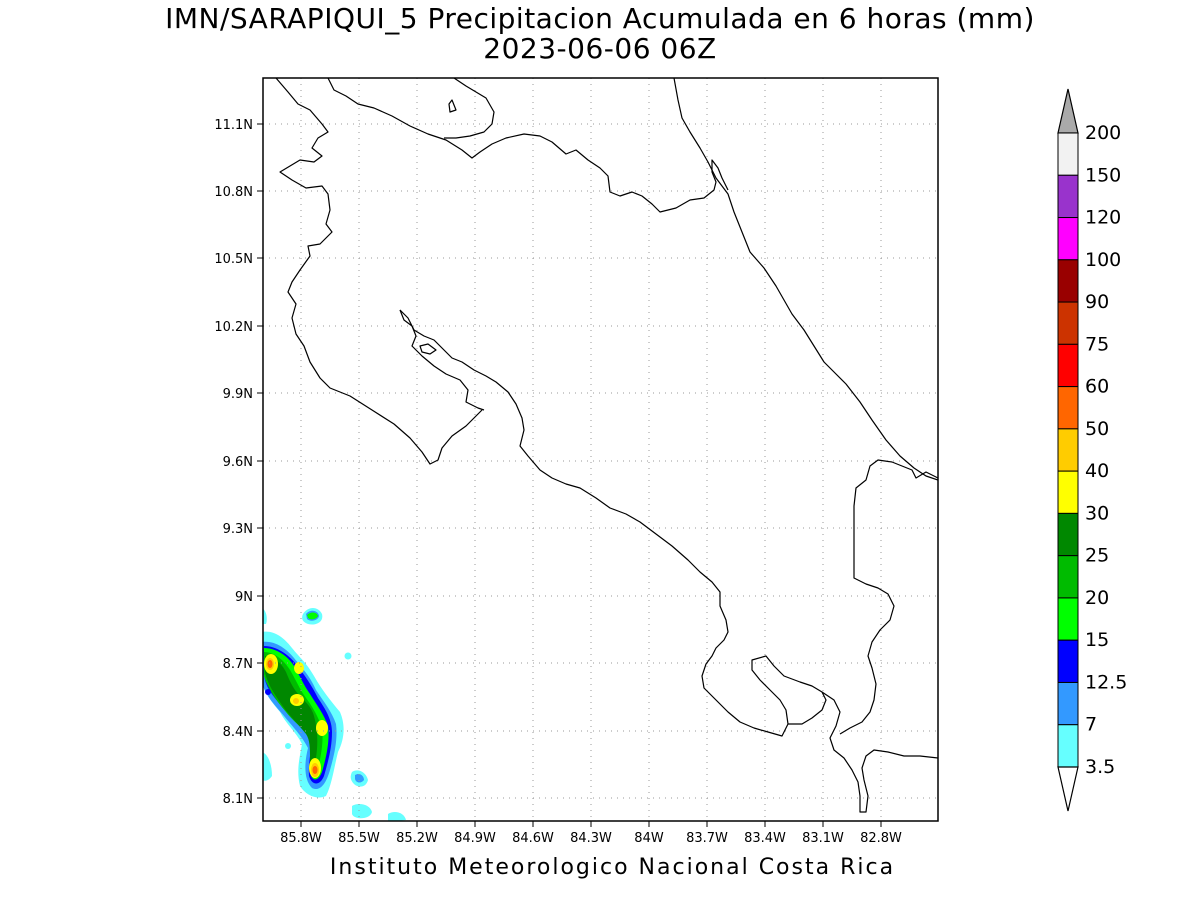  Describe the element at coordinates (238, 529) in the screenshot. I see `lat-tick-label: 9.3N` at that location.